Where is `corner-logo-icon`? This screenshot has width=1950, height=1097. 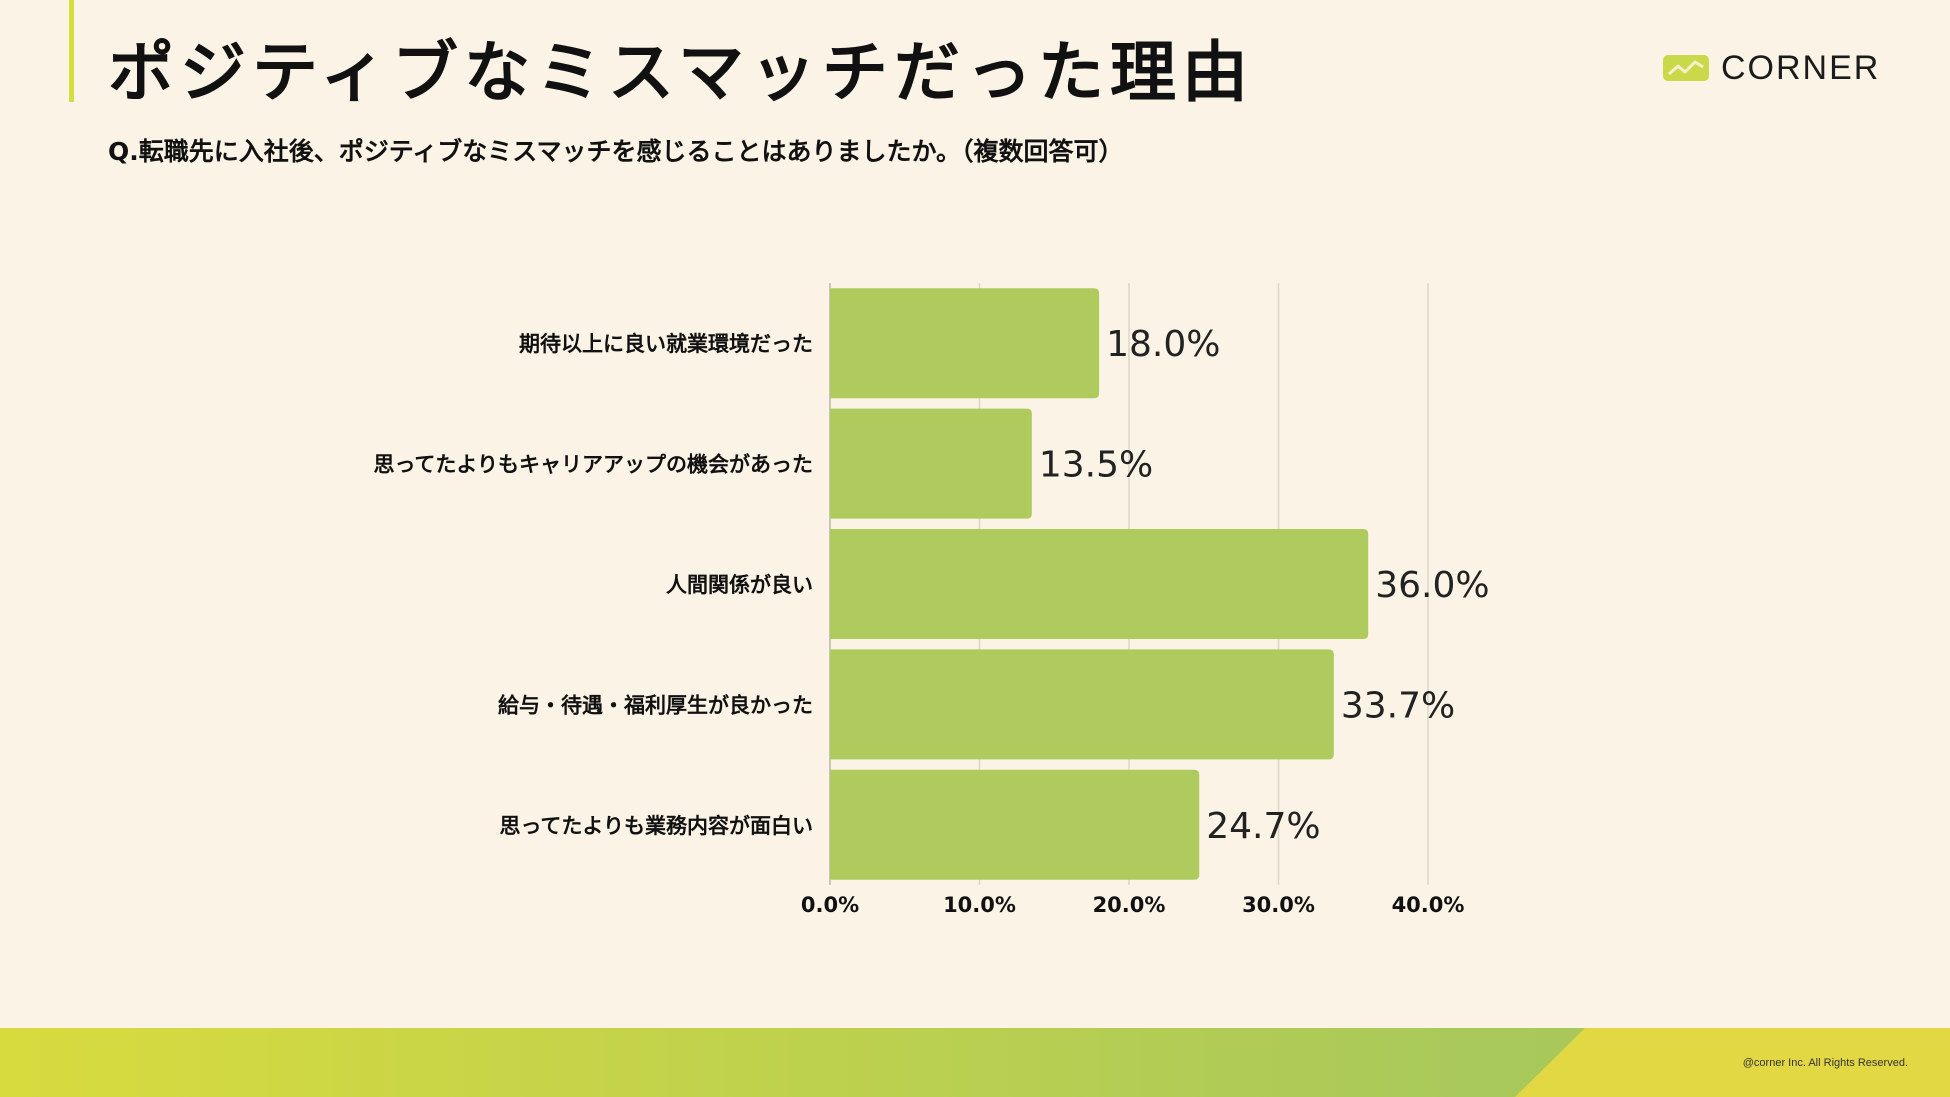 corner-logo-icon is located at coordinates (1686, 68).